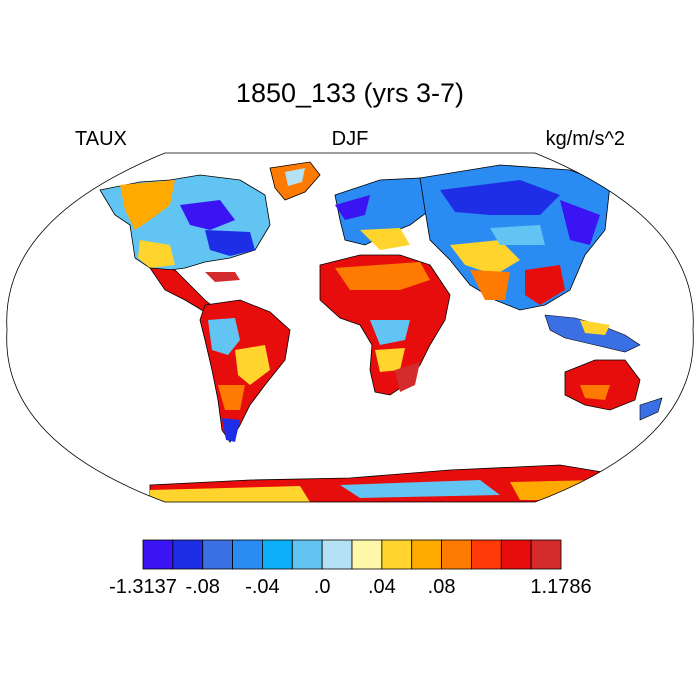 Image resolution: width=700 pixels, height=700 pixels. Describe the element at coordinates (561, 587) in the screenshot. I see `colorbar-label: 1.1786` at that location.